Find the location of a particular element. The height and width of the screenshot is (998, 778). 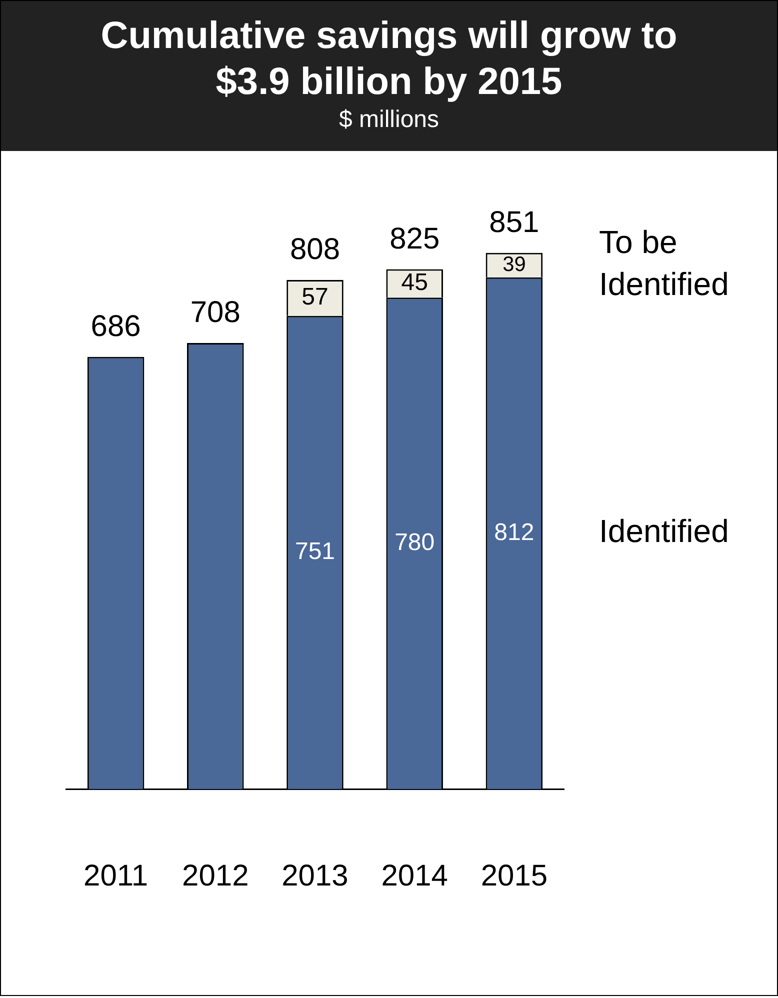

total-label: 686 is located at coordinates (115, 327).